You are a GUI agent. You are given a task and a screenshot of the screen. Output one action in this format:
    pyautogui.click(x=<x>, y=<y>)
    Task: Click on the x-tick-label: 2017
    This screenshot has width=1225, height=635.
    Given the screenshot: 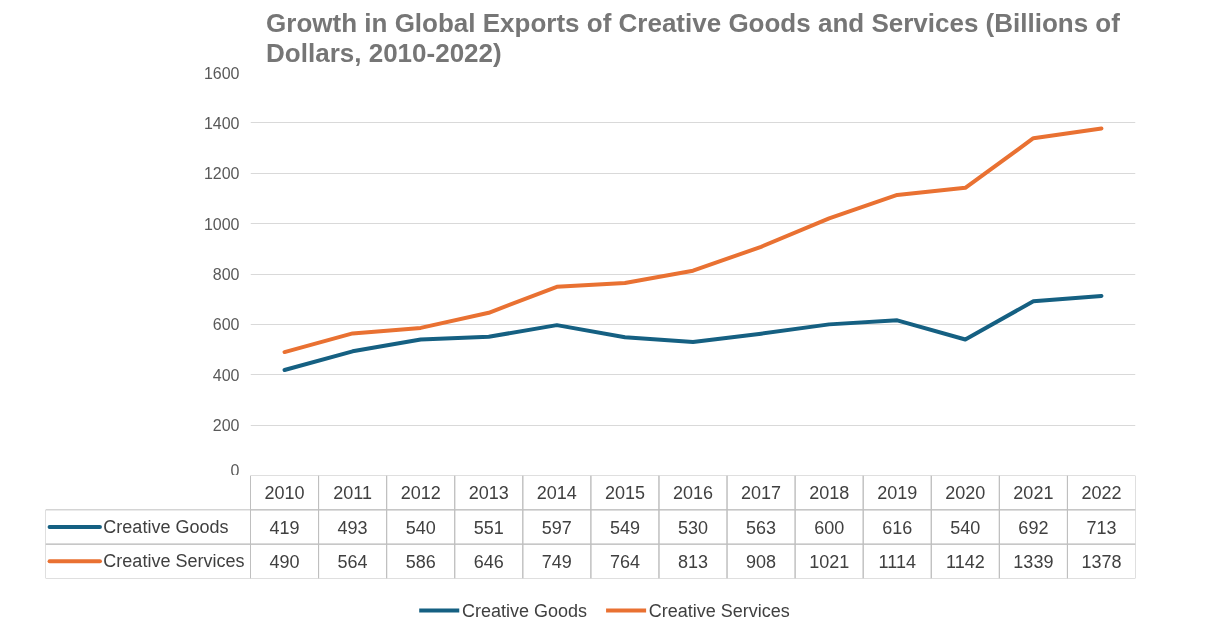 What is the action you would take?
    pyautogui.click(x=761, y=493)
    